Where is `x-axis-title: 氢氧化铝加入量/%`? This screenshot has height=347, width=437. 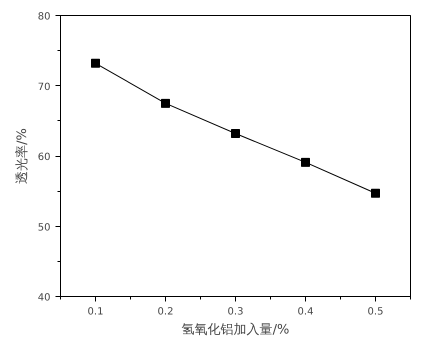 x-axis-title: 氢氧化铝加入量/% is located at coordinates (236, 330).